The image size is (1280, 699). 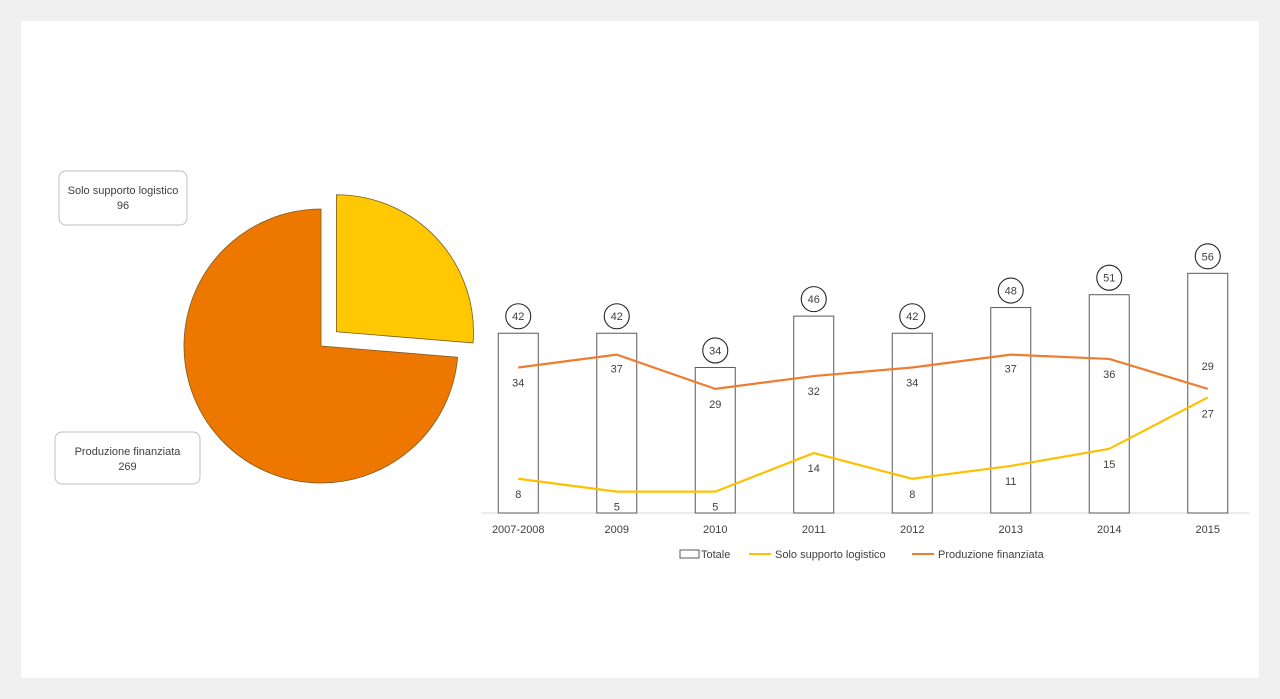 I want to click on x-tick-label: 2007-2008, so click(x=518, y=530).